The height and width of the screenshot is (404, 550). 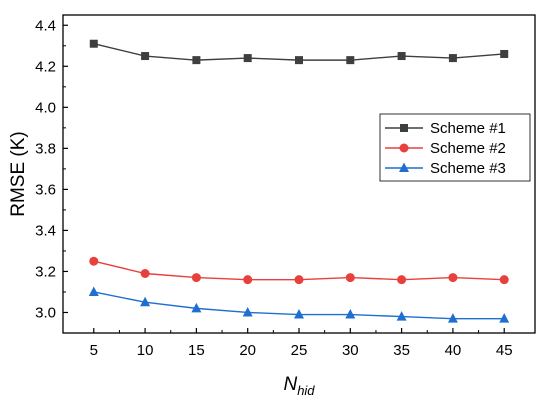 What do you see at coordinates (468, 168) in the screenshot?
I see `legend-label: Scheme #3` at bounding box center [468, 168].